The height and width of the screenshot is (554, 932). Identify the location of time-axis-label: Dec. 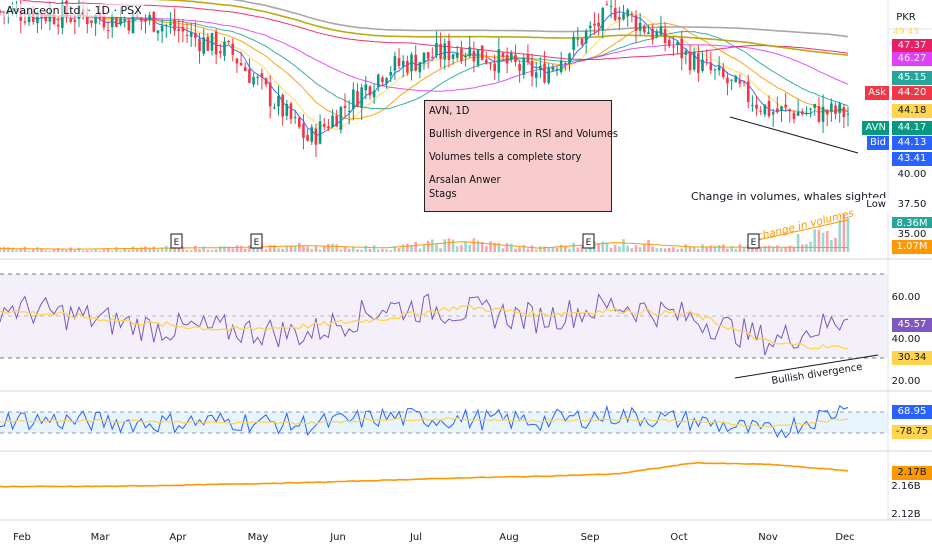
(844, 537).